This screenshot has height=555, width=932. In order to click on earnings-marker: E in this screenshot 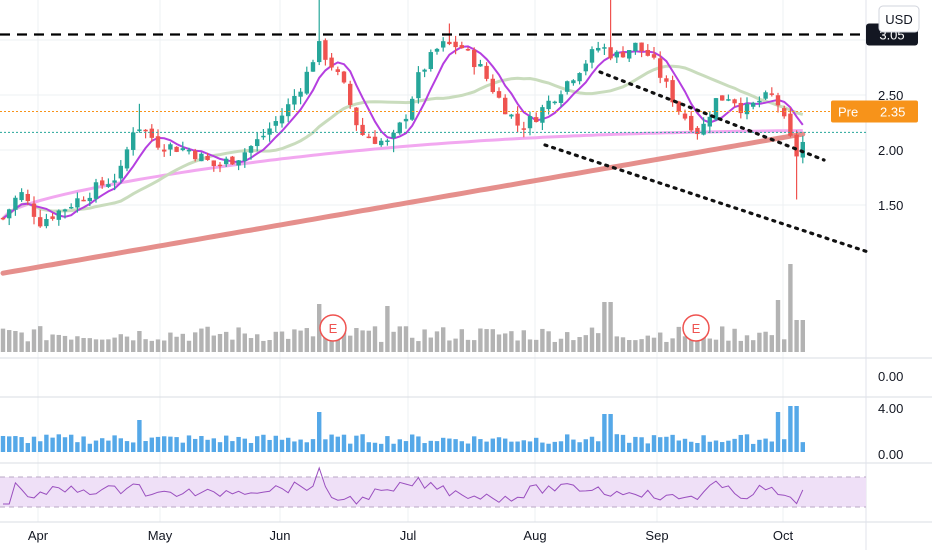, I will do `click(696, 328)`.